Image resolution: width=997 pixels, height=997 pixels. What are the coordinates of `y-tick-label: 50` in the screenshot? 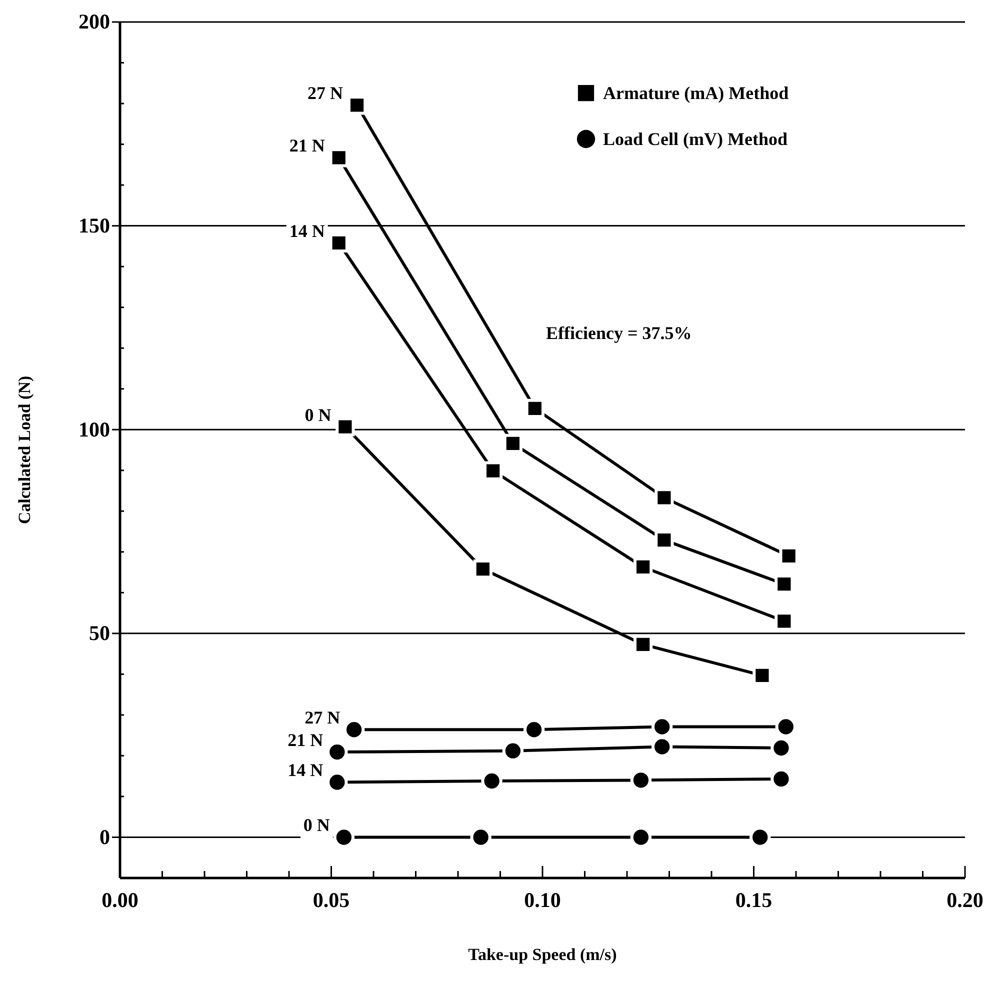 It's located at (99, 633).